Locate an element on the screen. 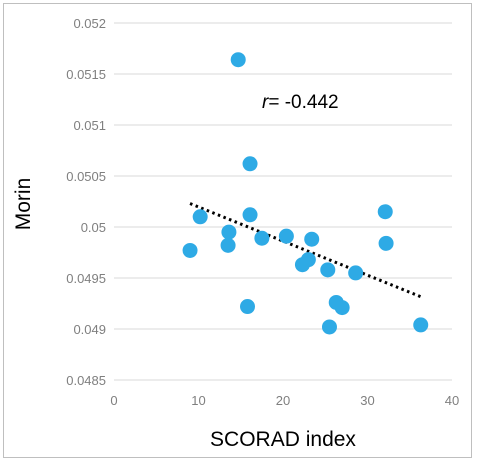 Image resolution: width=477 pixels, height=463 pixels. y-tick-label: 0.0515 is located at coordinates (86, 74).